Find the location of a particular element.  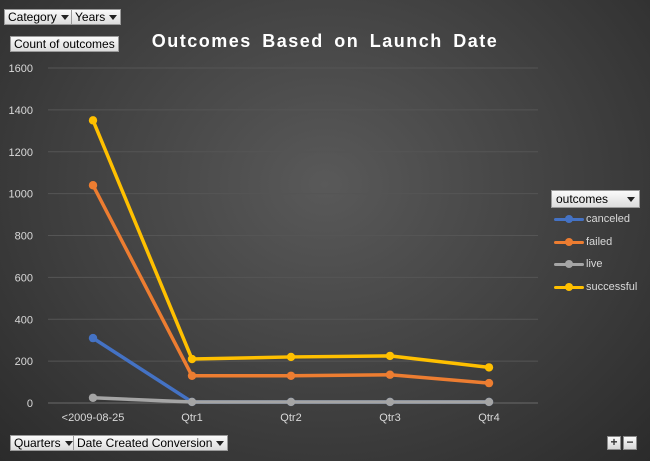

legend-item-failed: failed is located at coordinates (583, 242).